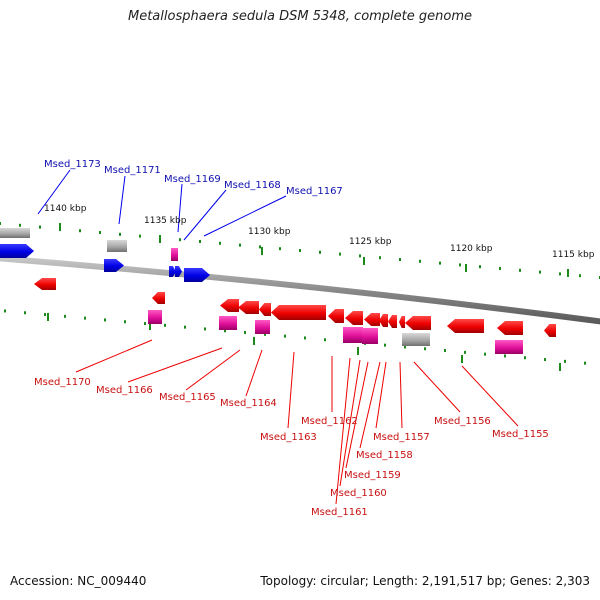  What do you see at coordinates (401, 437) in the screenshot?
I see `reverse-gene-label: Msed_1157` at bounding box center [401, 437].